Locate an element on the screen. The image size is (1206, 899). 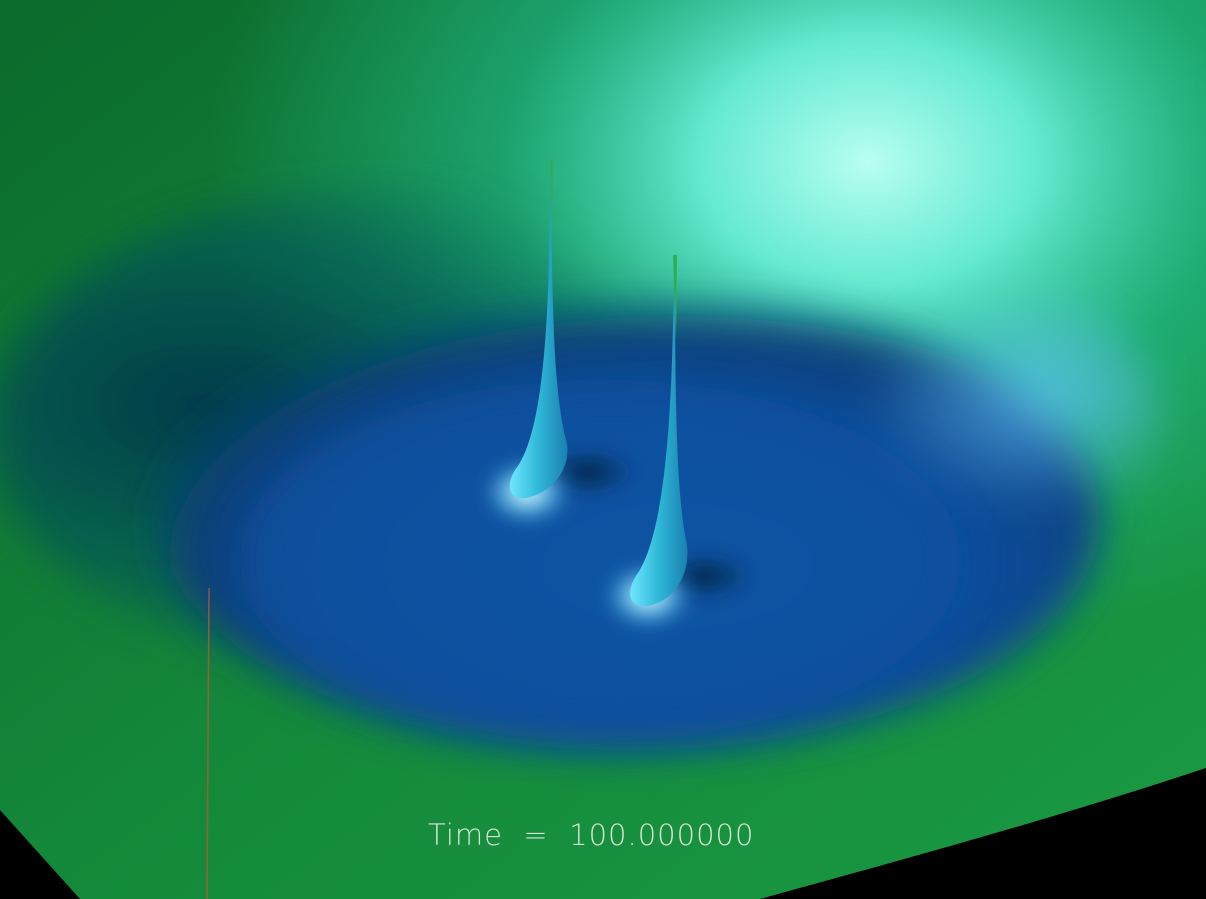
spike-right is located at coordinates (659, 431).